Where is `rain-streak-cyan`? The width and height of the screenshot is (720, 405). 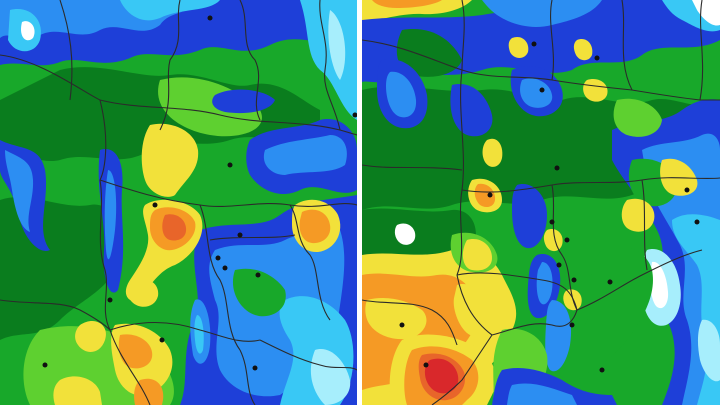
rain-streak-cyan is located at coordinates (199, 334).